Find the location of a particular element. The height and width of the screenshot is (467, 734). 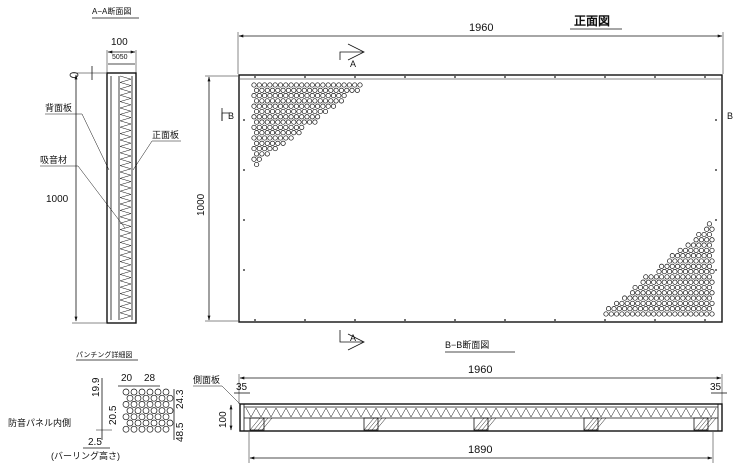

punch-dim-pitch-a: 20 is located at coordinates (127, 378).